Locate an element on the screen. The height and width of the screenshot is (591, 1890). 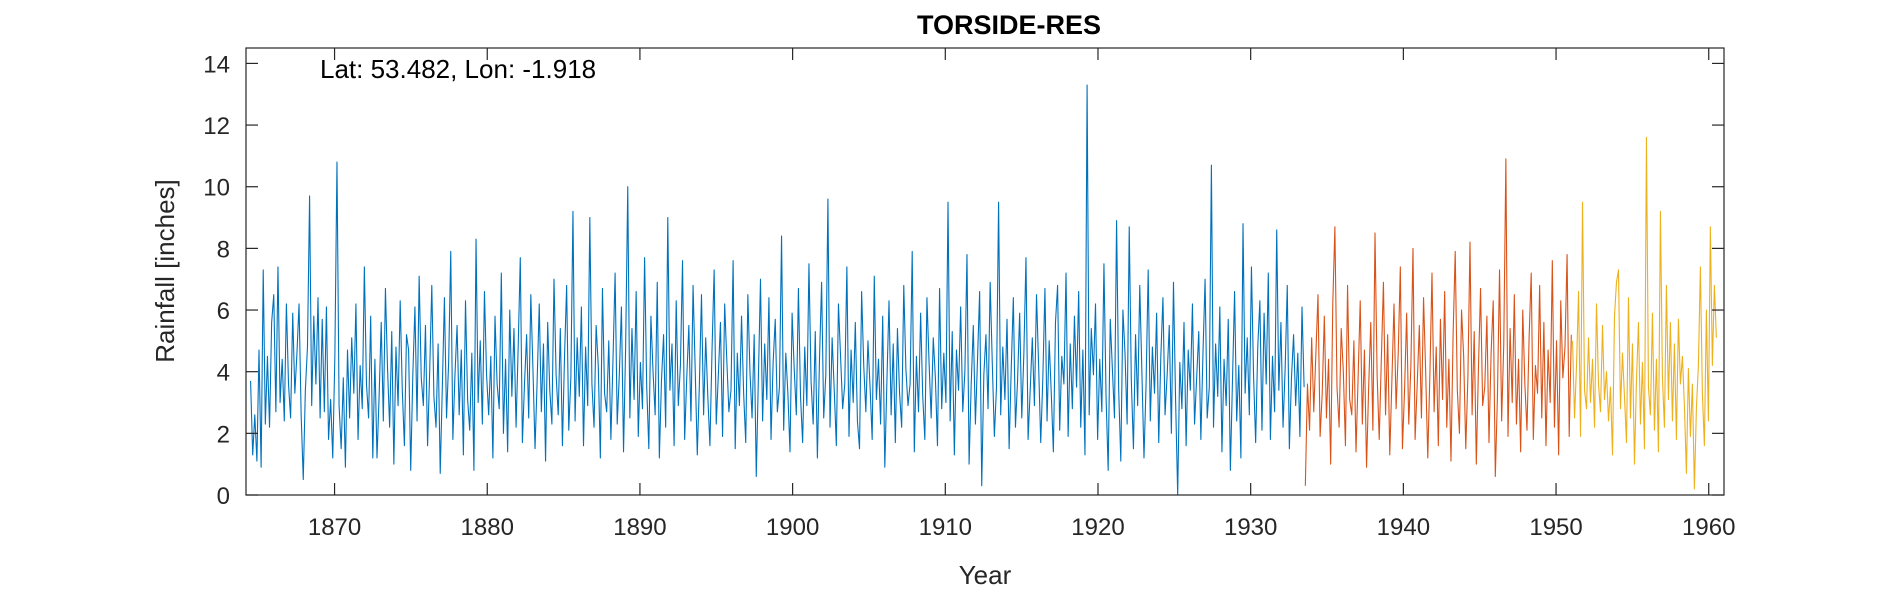
y-tick-label-8: 8 is located at coordinates (223, 249).